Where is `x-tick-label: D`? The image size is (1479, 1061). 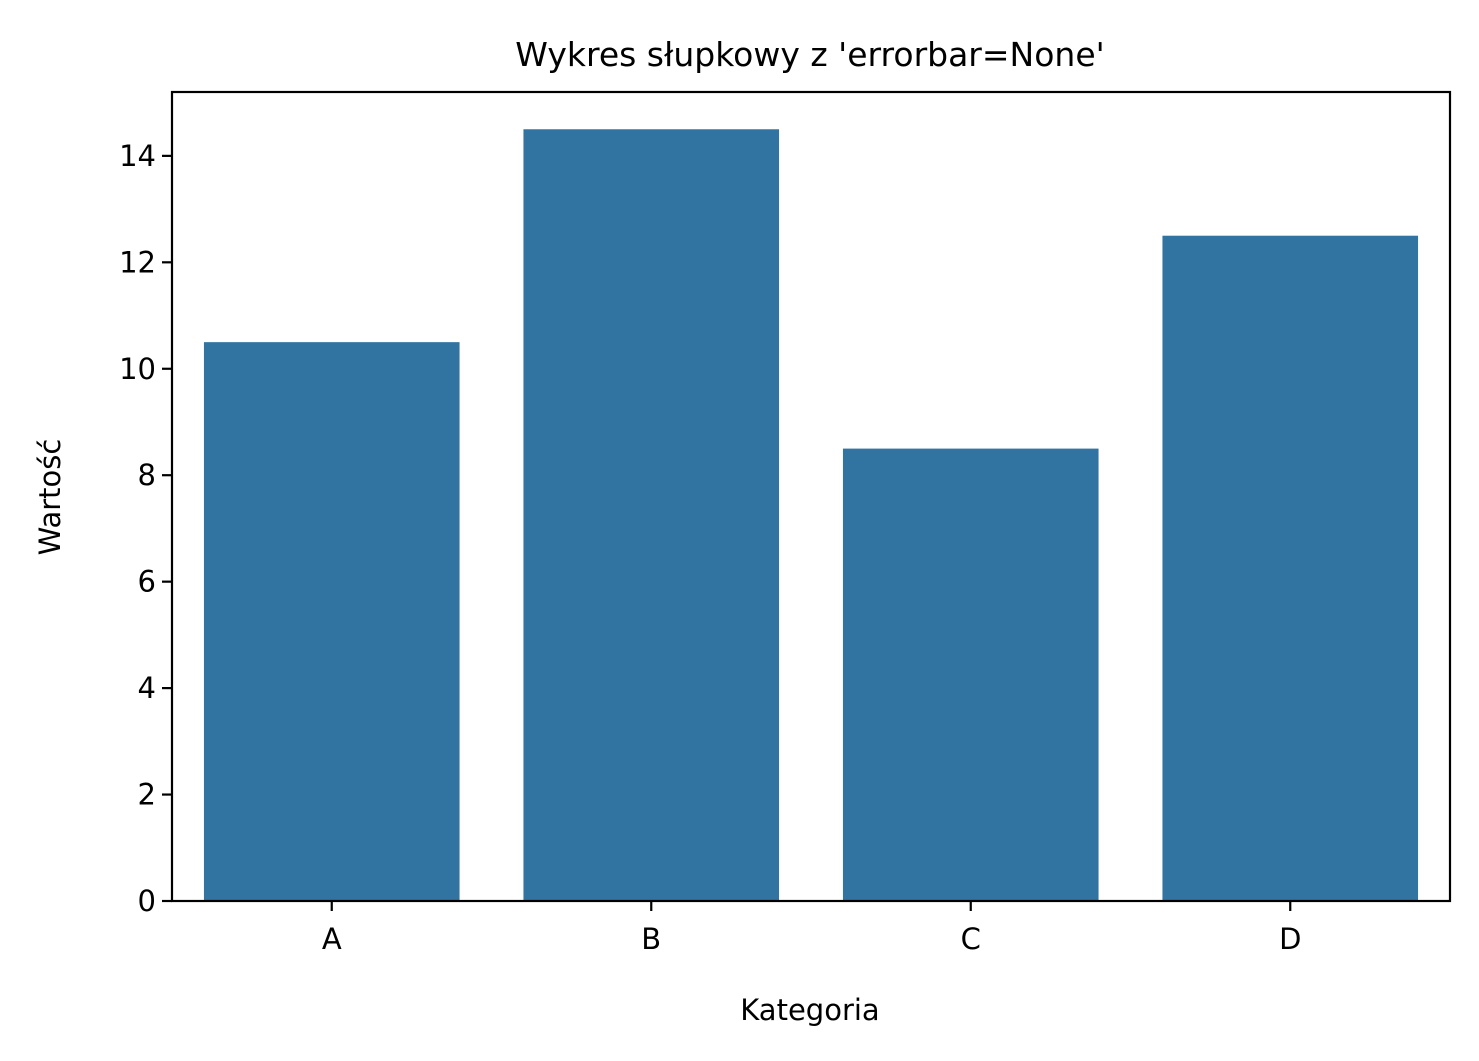
x-tick-label: D is located at coordinates (1290, 939).